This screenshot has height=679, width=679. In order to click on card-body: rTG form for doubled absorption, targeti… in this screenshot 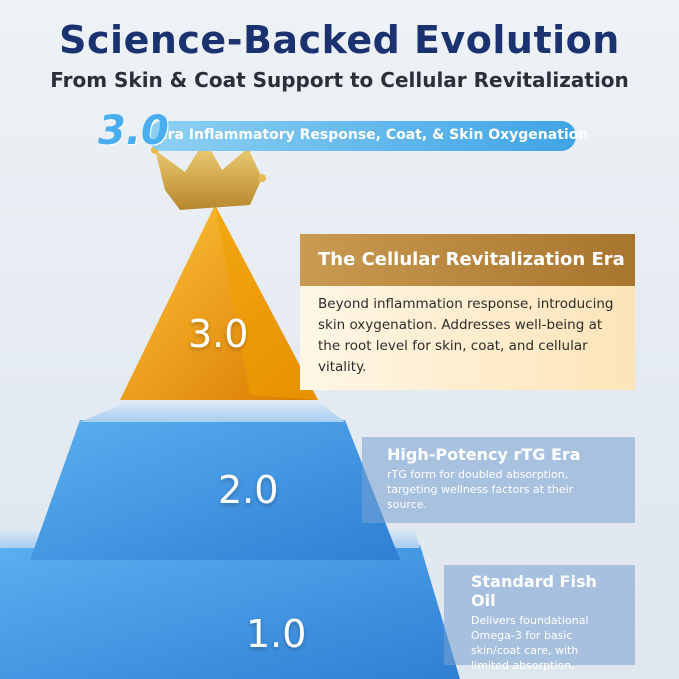, I will do `click(480, 489)`.